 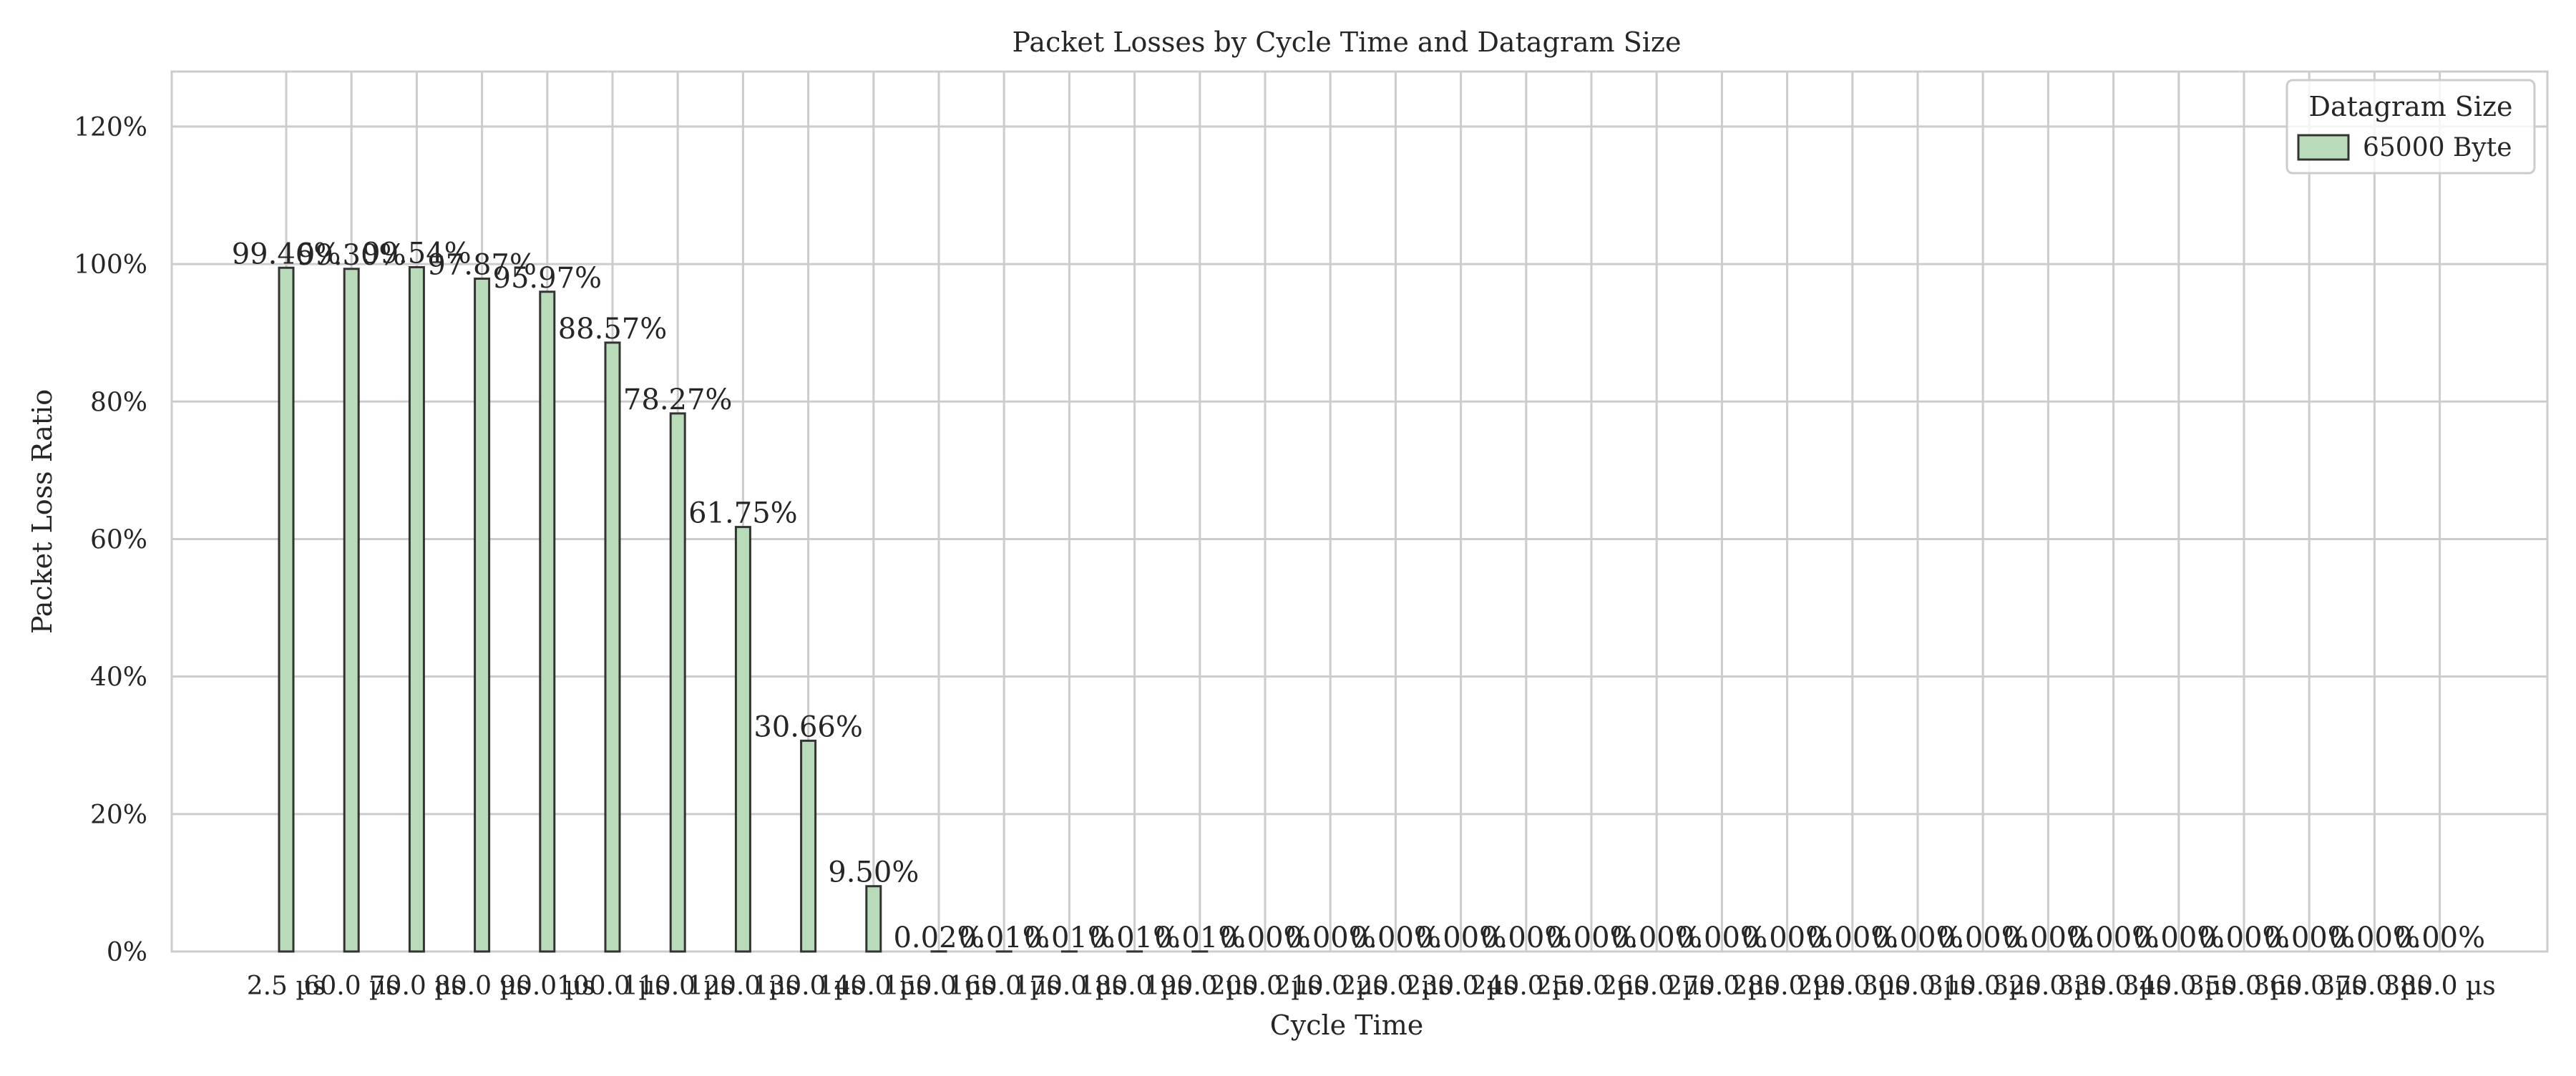 What do you see at coordinates (118, 540) in the screenshot?
I see `y-tick-label: 60%` at bounding box center [118, 540].